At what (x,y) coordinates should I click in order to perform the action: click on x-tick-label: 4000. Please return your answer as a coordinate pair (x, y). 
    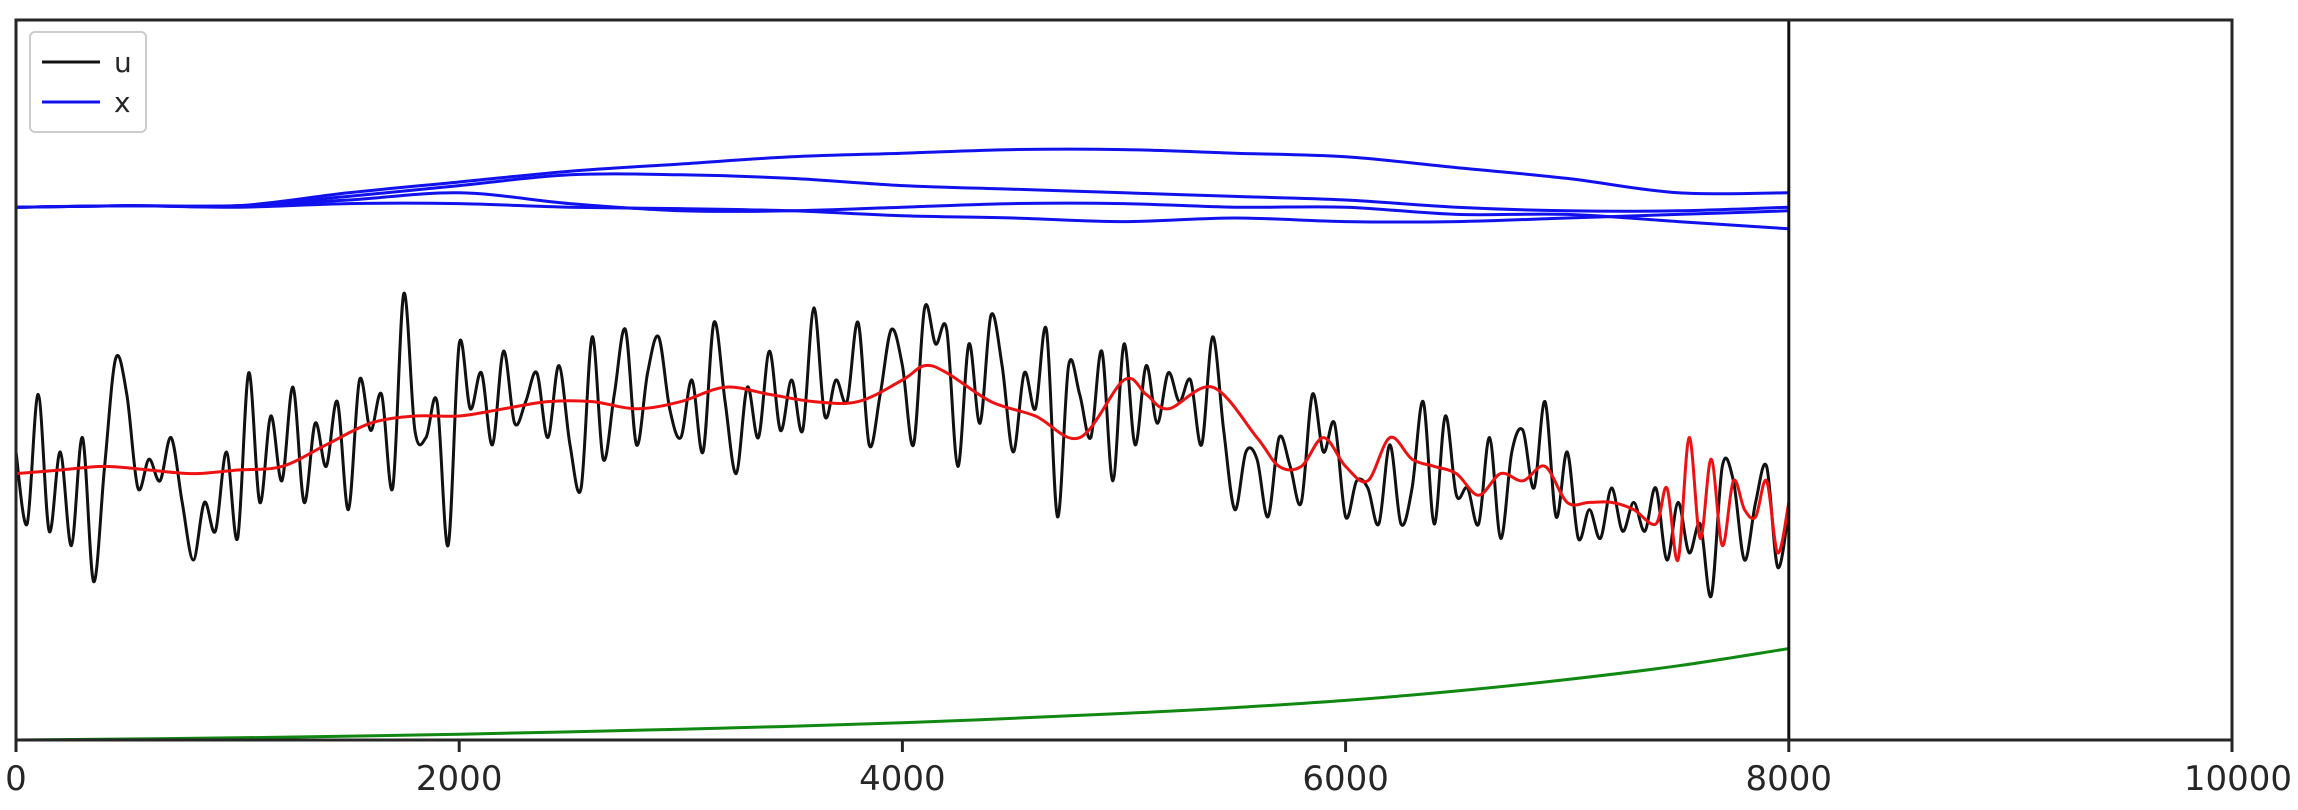
    Looking at the image, I should click on (902, 779).